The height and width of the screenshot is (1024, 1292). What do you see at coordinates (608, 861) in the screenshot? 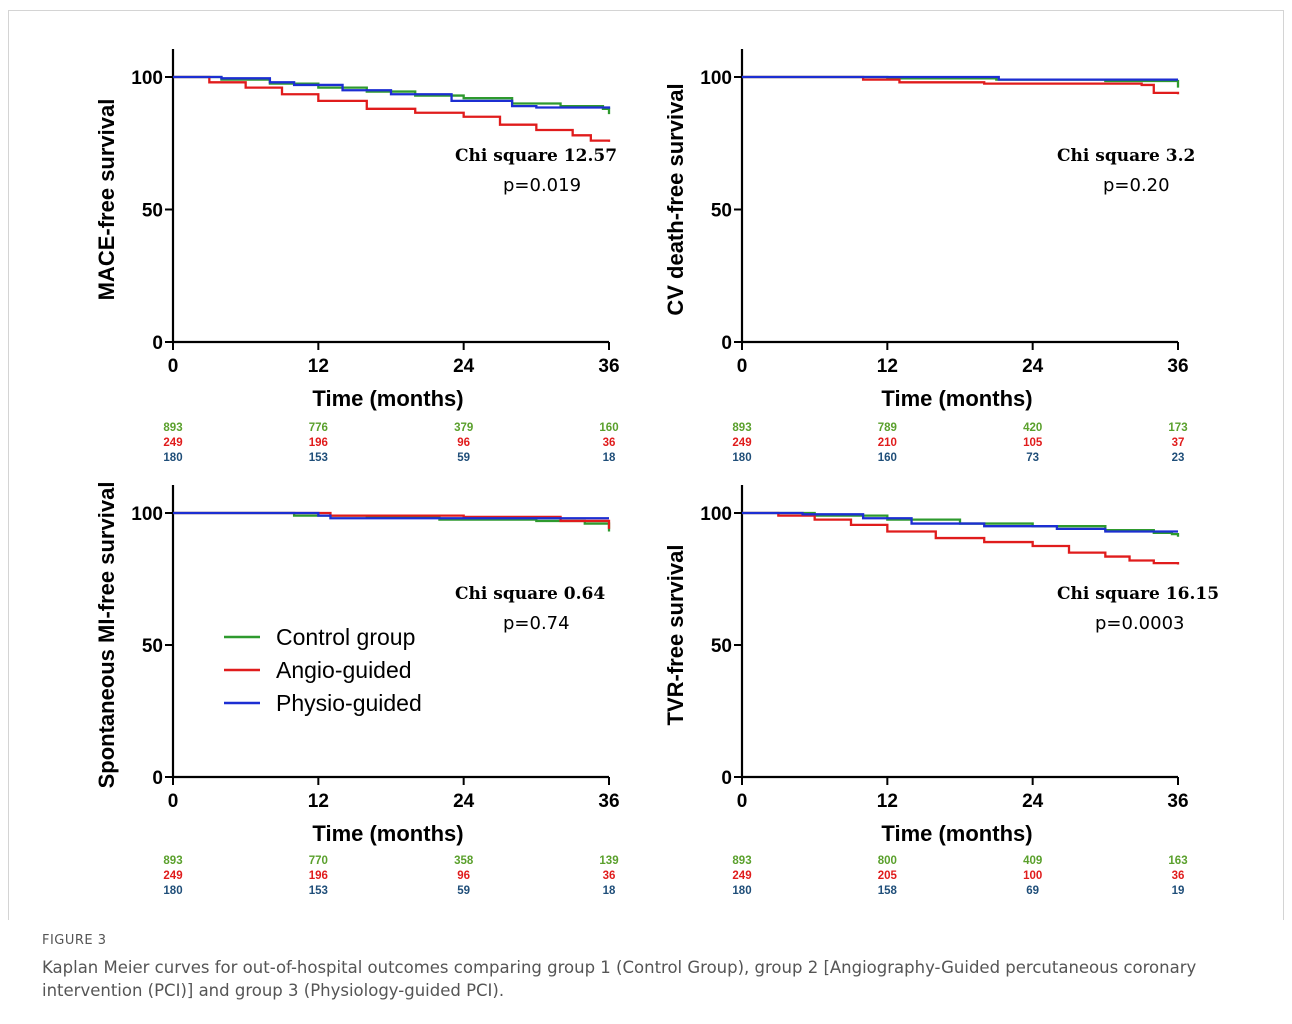
I see `risk-count-control: 139` at bounding box center [608, 861].